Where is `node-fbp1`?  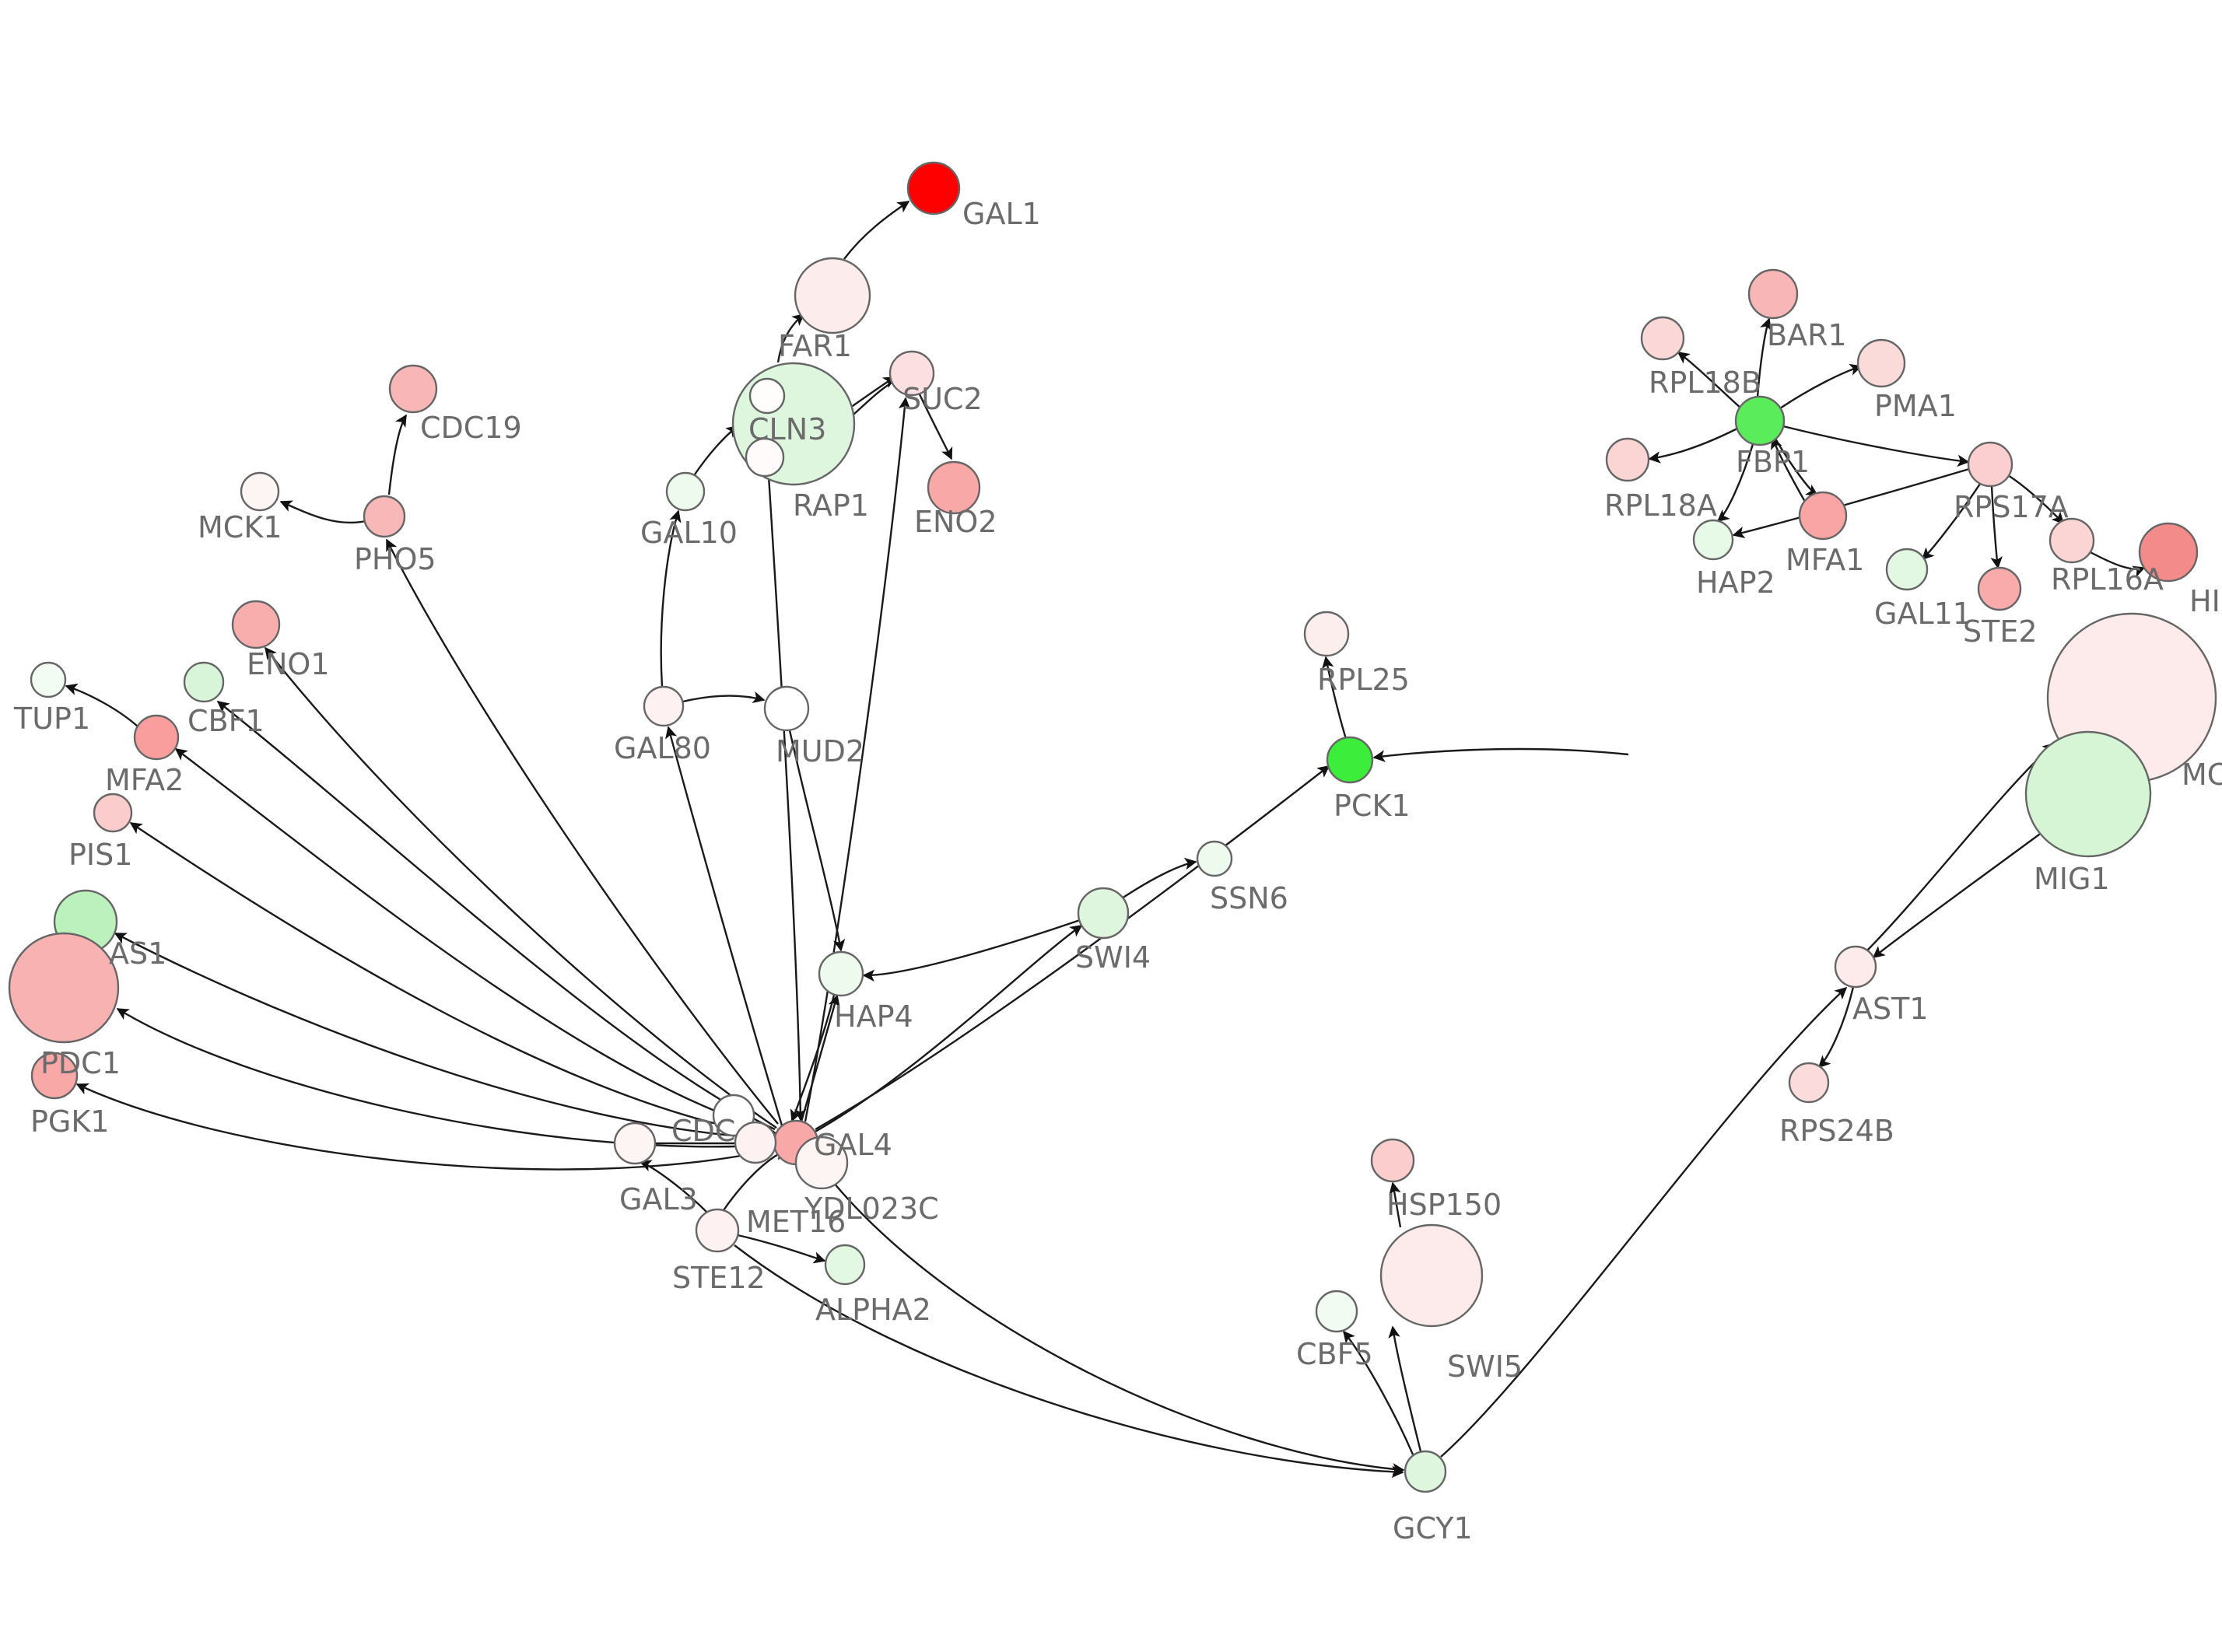 node-fbp1 is located at coordinates (1760, 421).